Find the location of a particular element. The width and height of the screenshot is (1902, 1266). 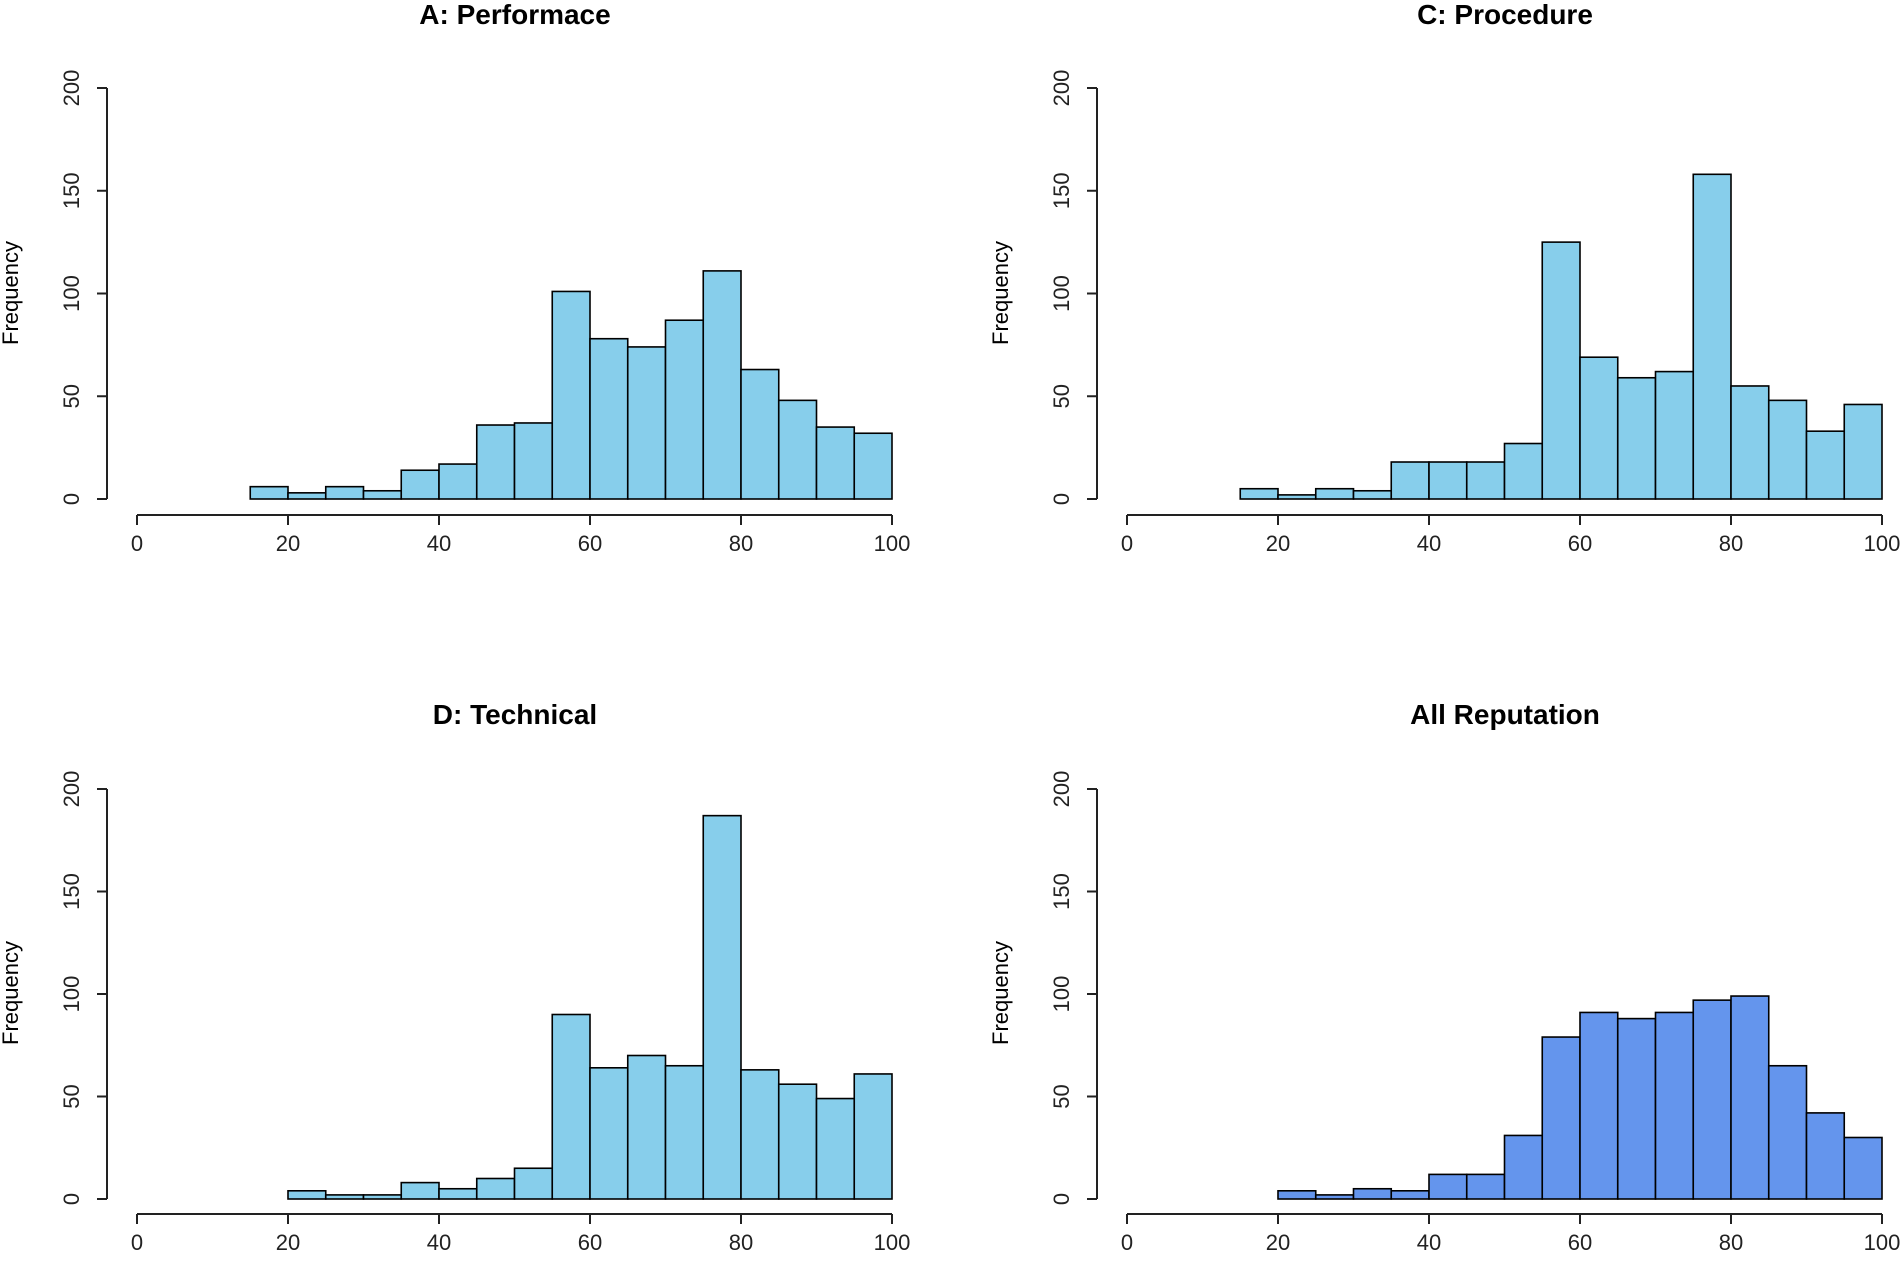

chart-title: A: Performace is located at coordinates (514, 15).